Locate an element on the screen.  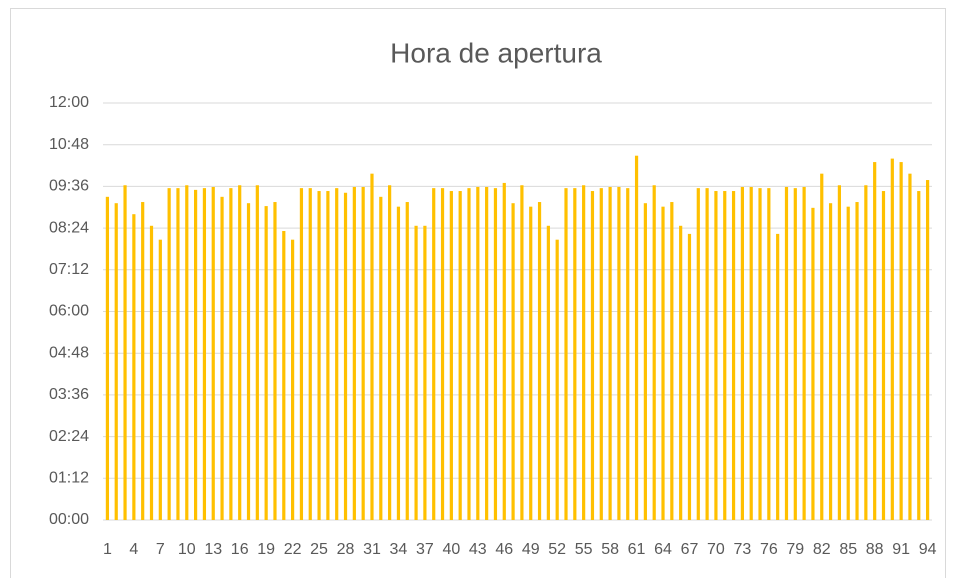
y-tick-label: 12:00 is located at coordinates (69, 102).